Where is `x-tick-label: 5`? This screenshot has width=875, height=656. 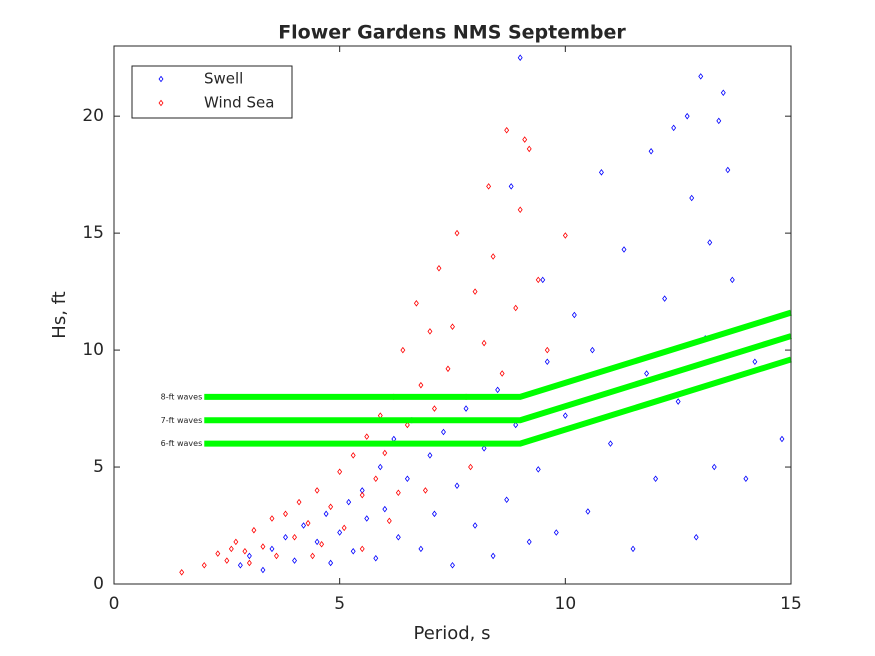 x-tick-label: 5 is located at coordinates (339, 604).